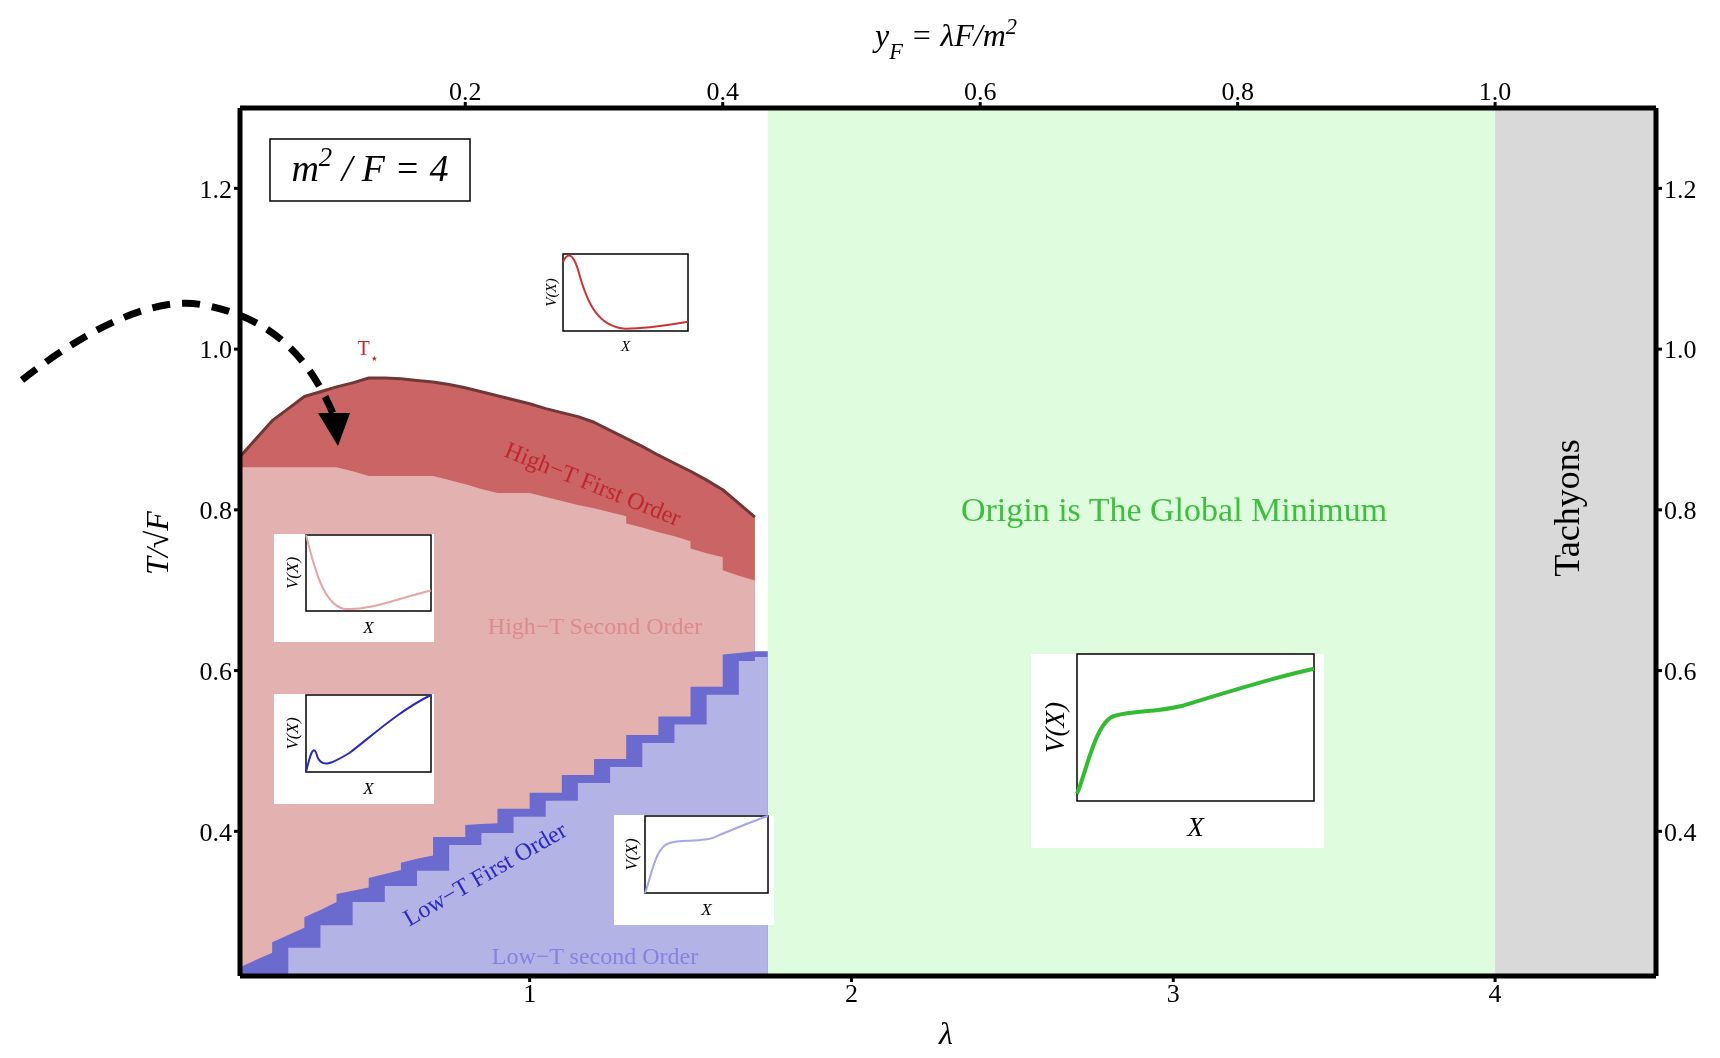 The height and width of the screenshot is (1058, 1720). Describe the element at coordinates (215, 511) in the screenshot. I see `y-tick-label: 0.8` at that location.